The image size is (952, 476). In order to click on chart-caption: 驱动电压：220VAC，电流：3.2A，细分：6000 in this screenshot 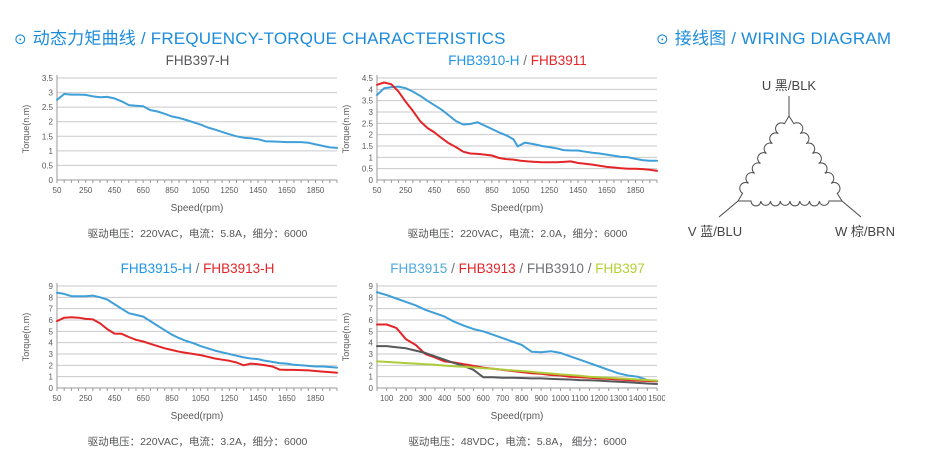, I will do `click(197, 442)`.